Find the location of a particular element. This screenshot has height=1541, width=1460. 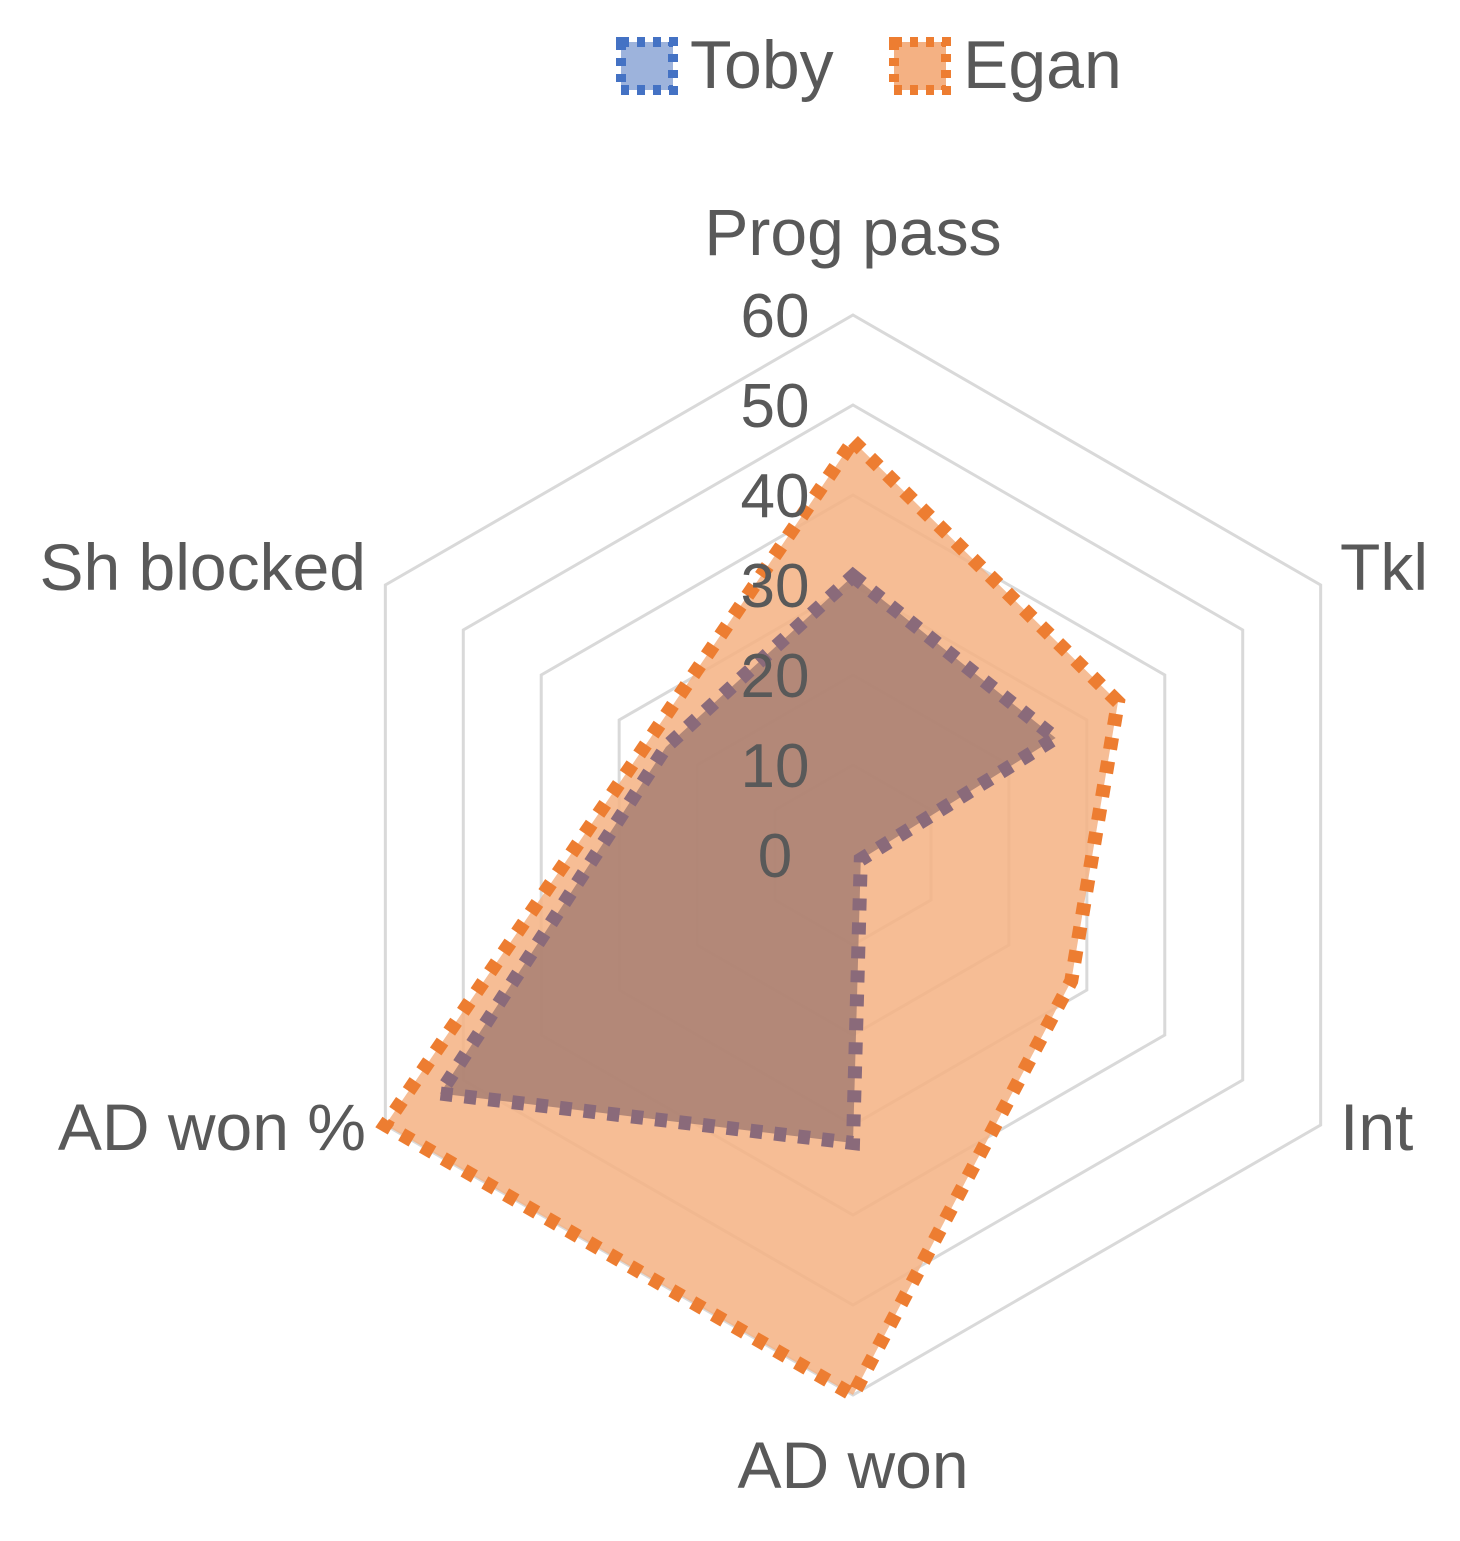

legend-label-egan: Egan is located at coordinates (1042, 65).